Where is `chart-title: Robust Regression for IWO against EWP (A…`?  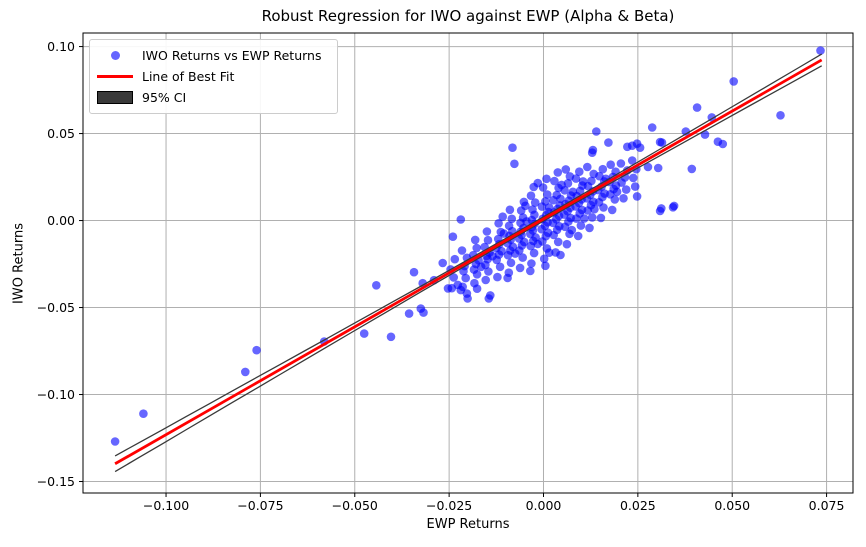
chart-title: Robust Regression for IWO against EWP (A… is located at coordinates (468, 16).